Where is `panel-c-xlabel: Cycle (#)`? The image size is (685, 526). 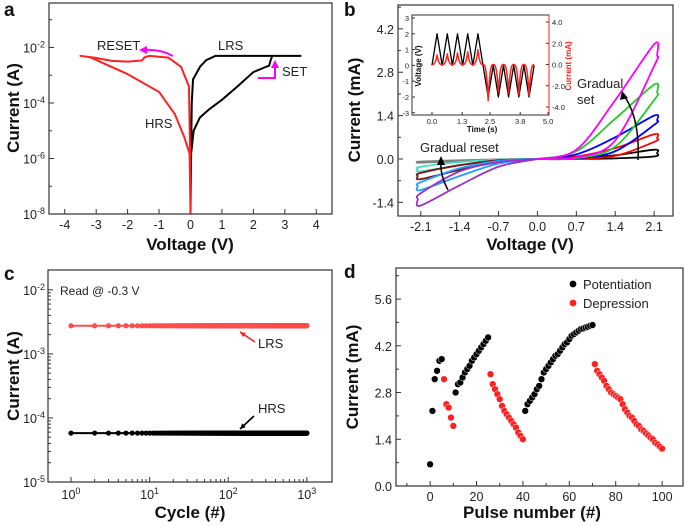
panel-c-xlabel: Cycle (#) is located at coordinates (190, 512).